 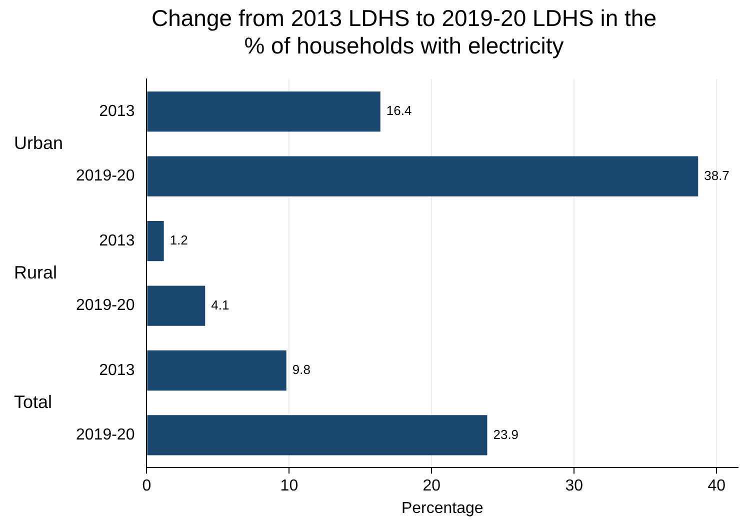 What do you see at coordinates (33, 402) in the screenshot?
I see `text: Total` at bounding box center [33, 402].